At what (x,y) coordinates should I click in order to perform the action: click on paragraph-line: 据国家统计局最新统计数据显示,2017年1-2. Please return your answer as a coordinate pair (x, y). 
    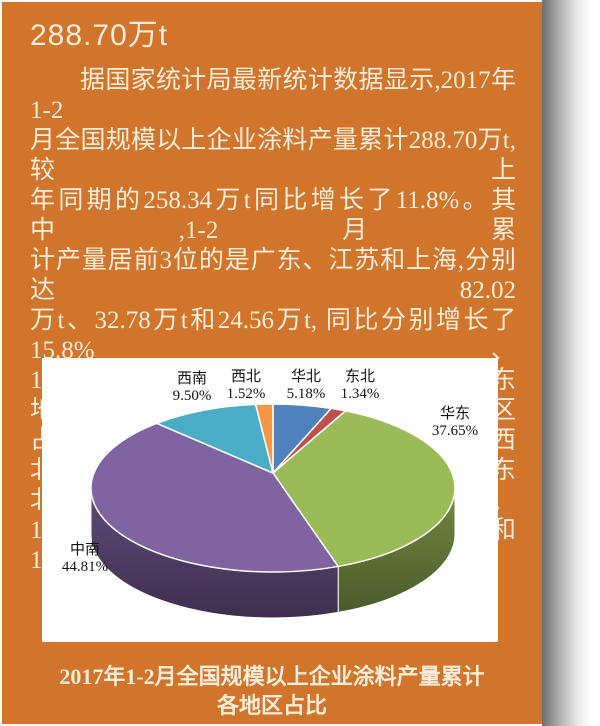
    Looking at the image, I should click on (273, 95).